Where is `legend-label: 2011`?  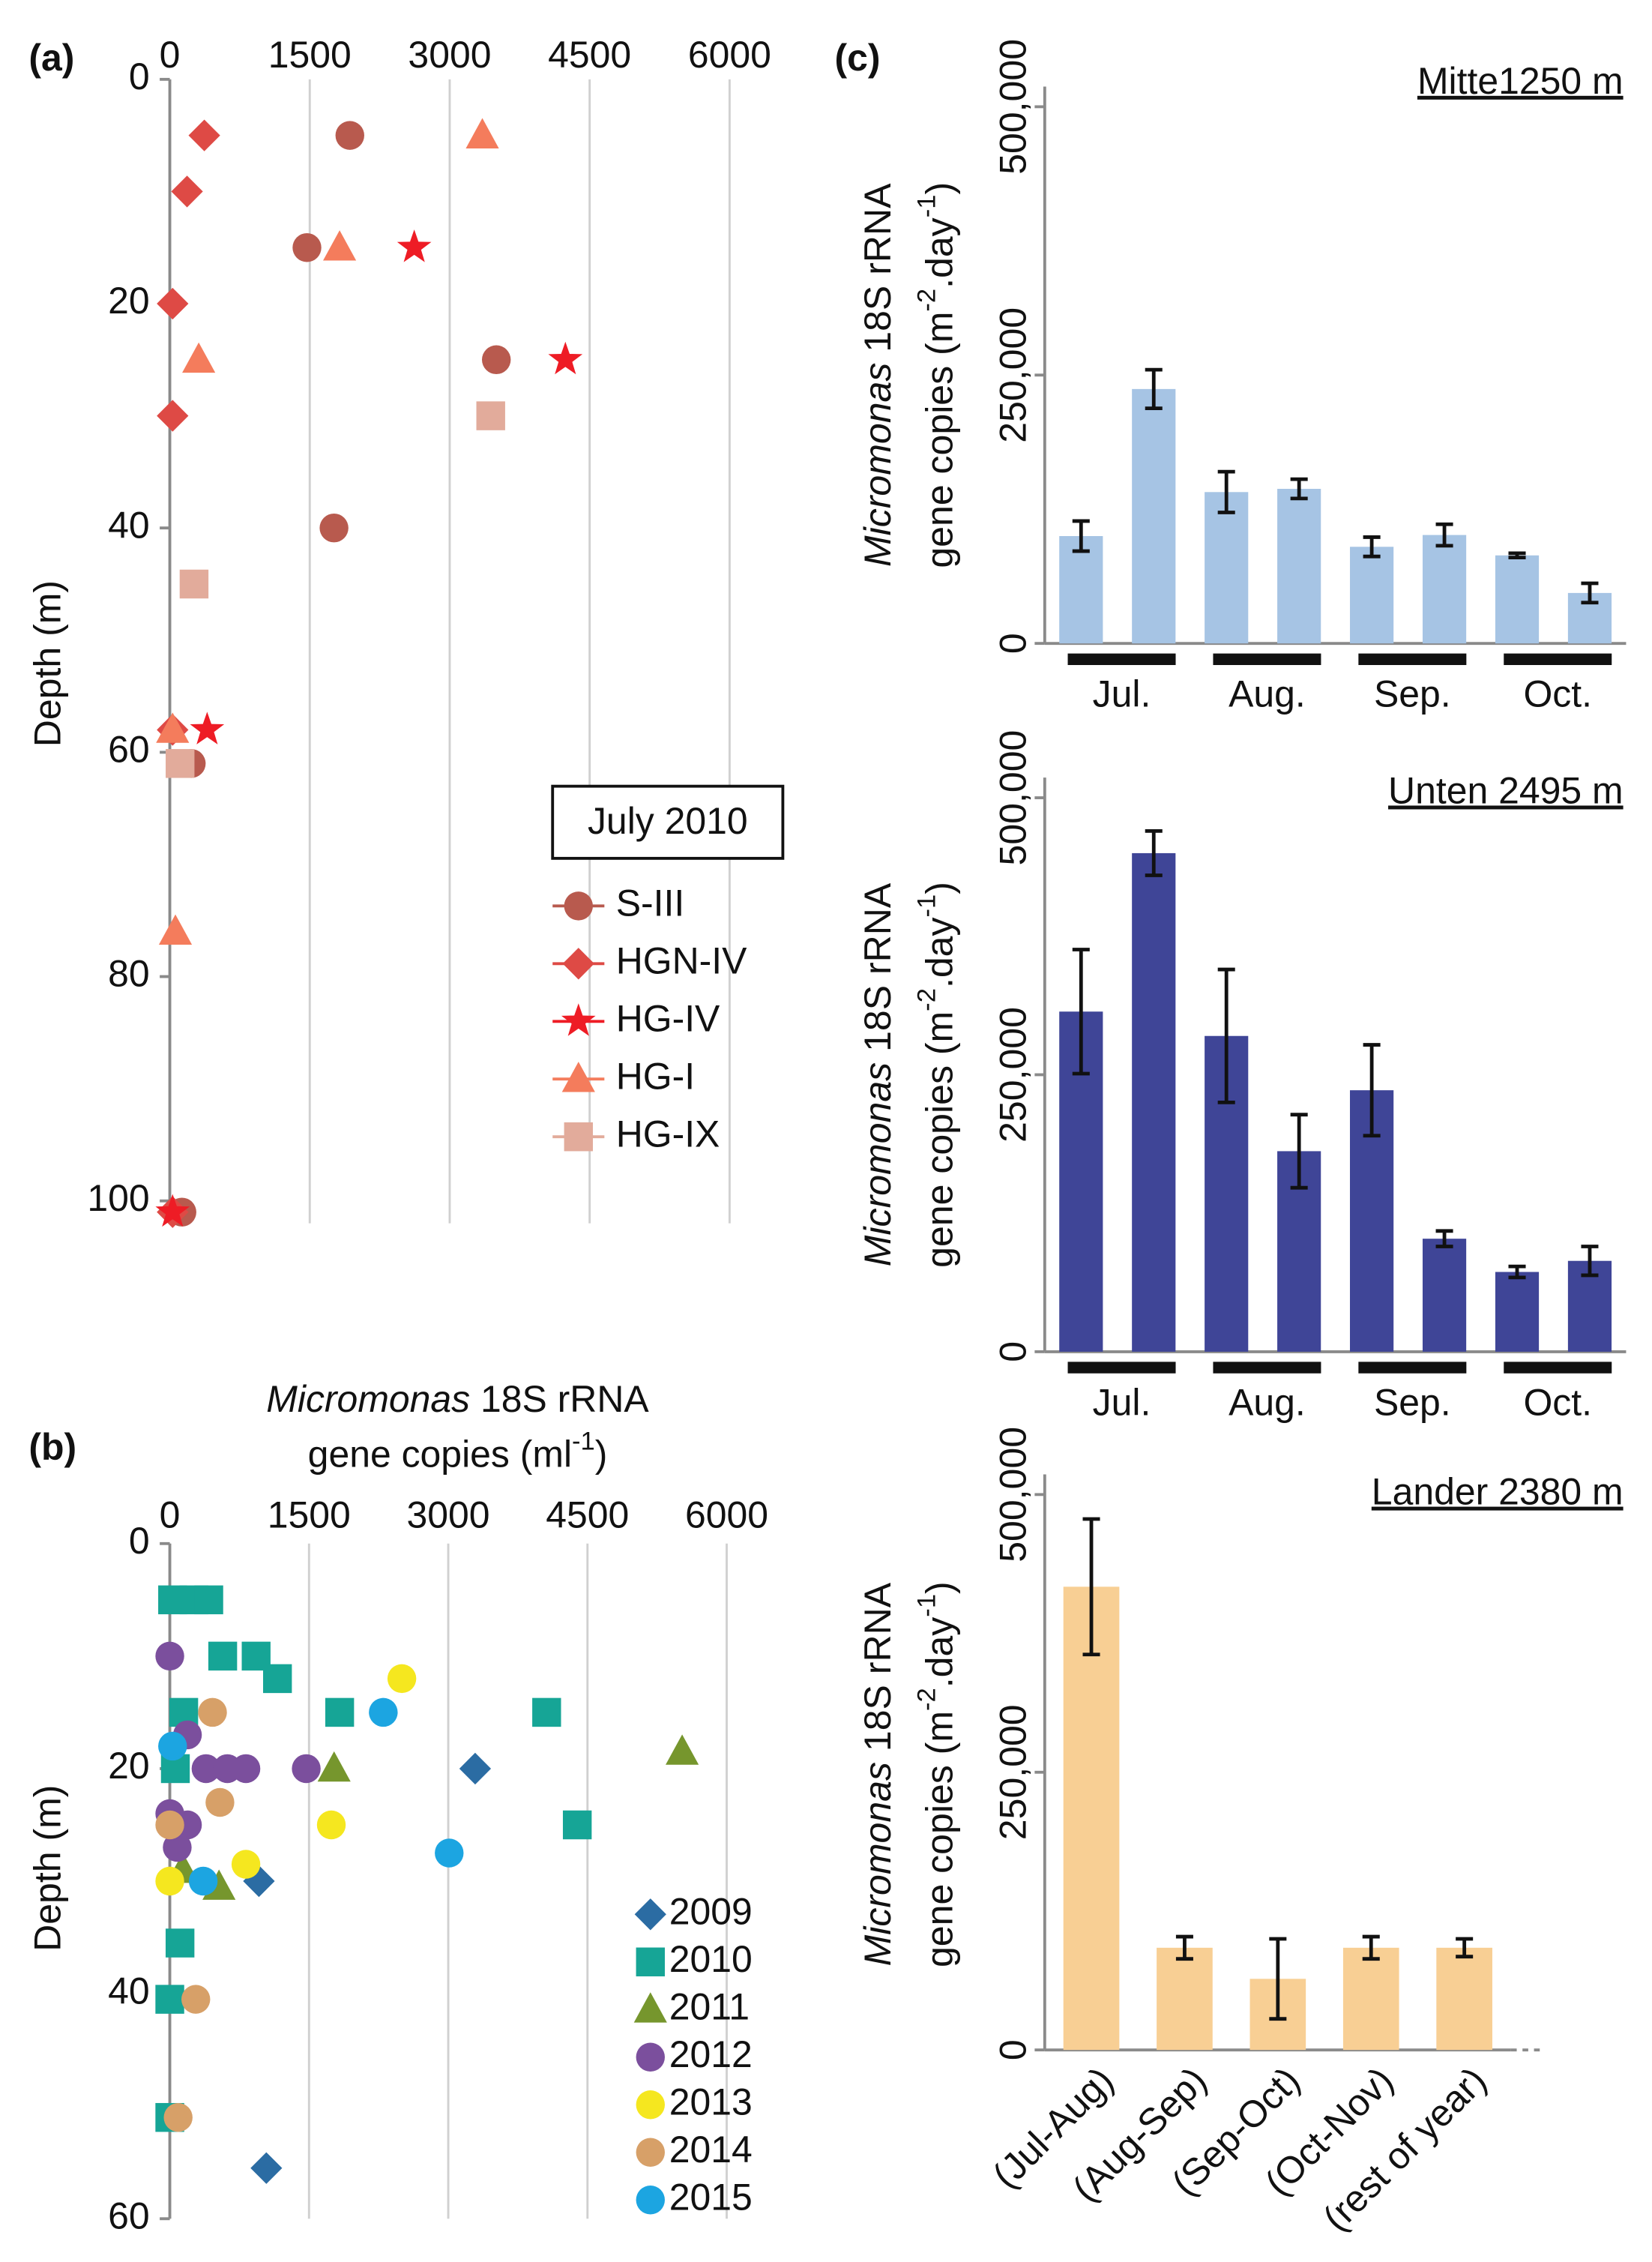 legend-label: 2011 is located at coordinates (709, 2006).